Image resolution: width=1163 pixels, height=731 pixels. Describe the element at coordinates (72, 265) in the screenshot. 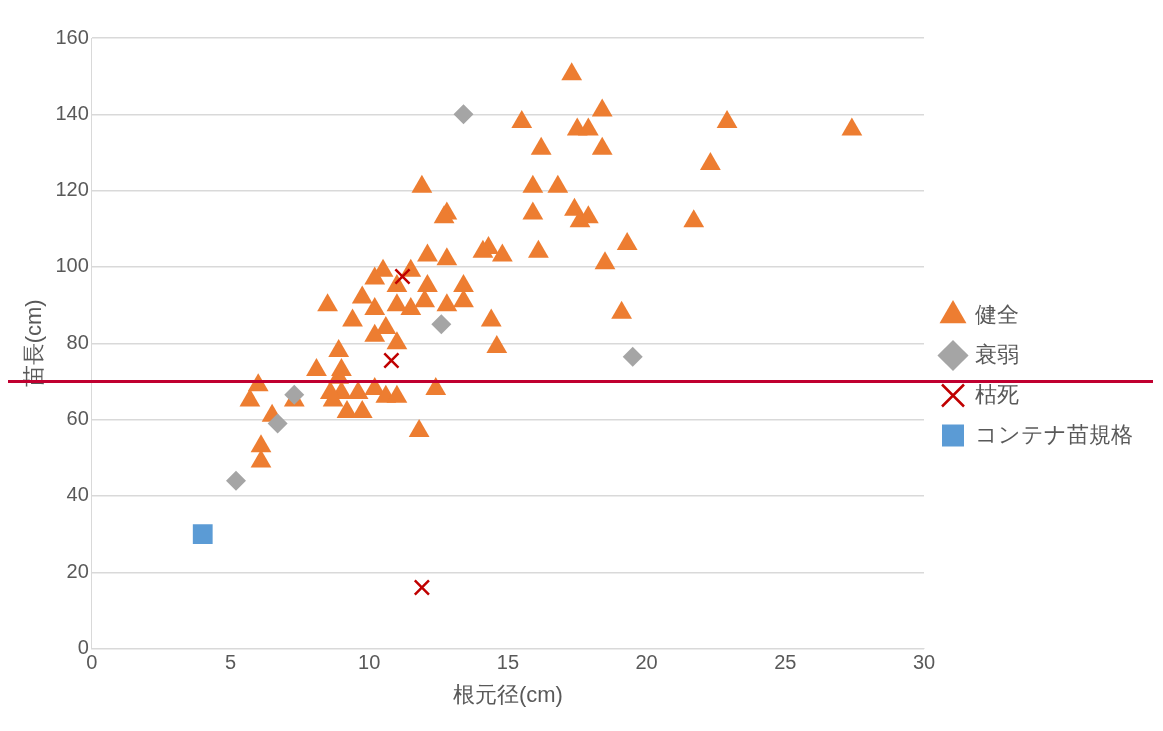

I see `y-tick-label: 100` at that location.